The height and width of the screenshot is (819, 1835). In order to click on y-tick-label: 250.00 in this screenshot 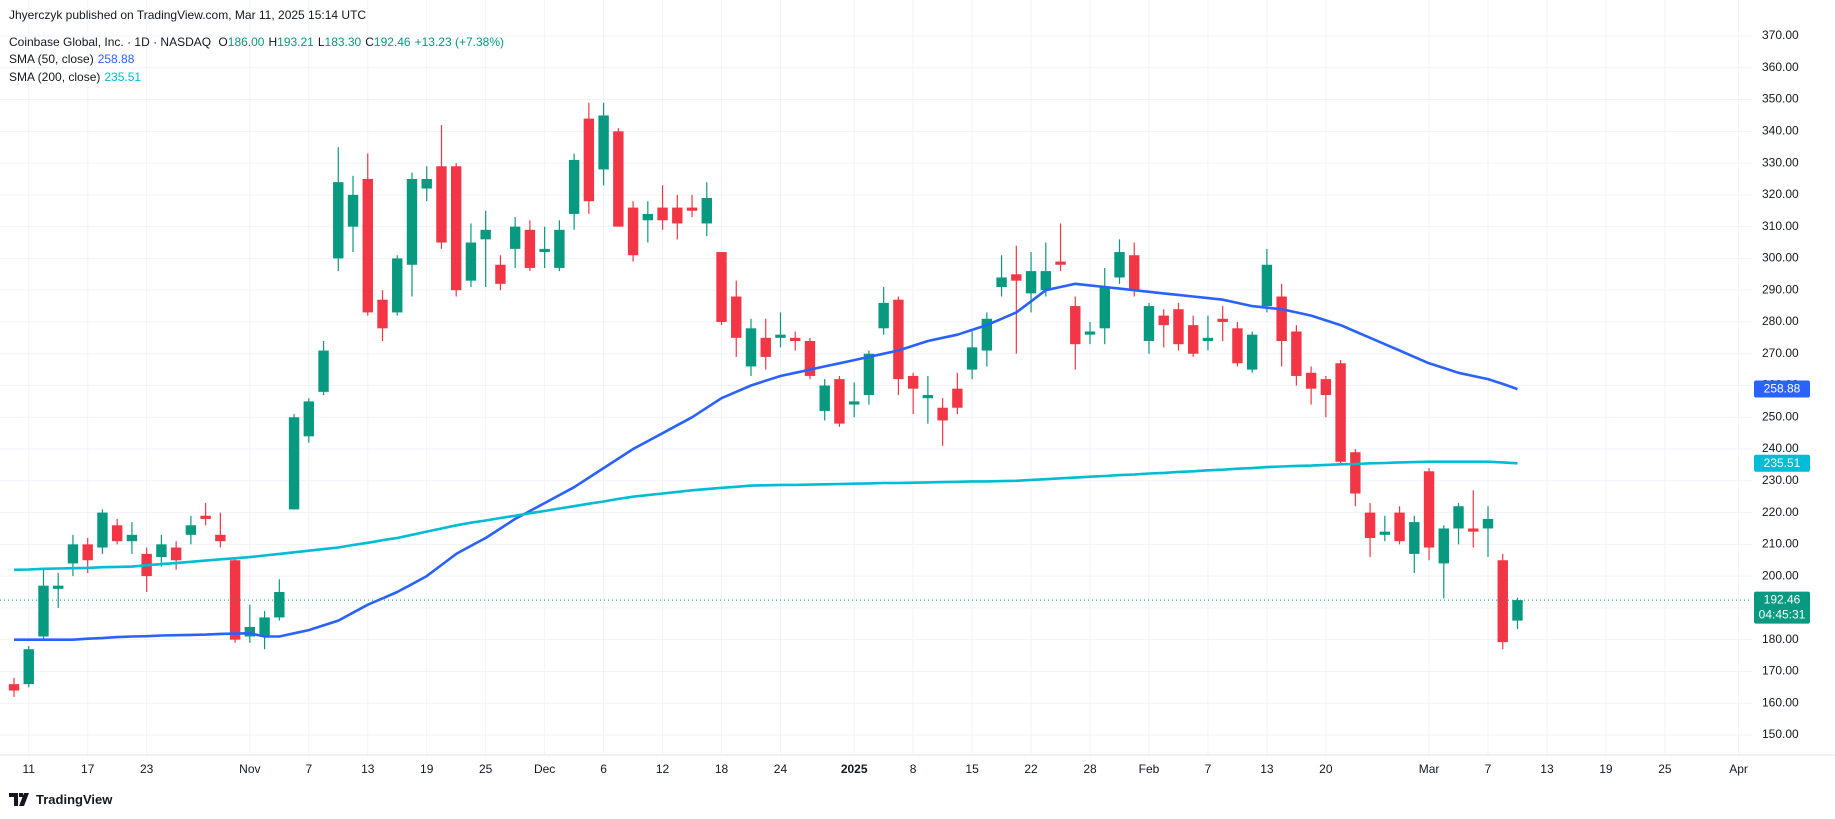, I will do `click(1780, 416)`.